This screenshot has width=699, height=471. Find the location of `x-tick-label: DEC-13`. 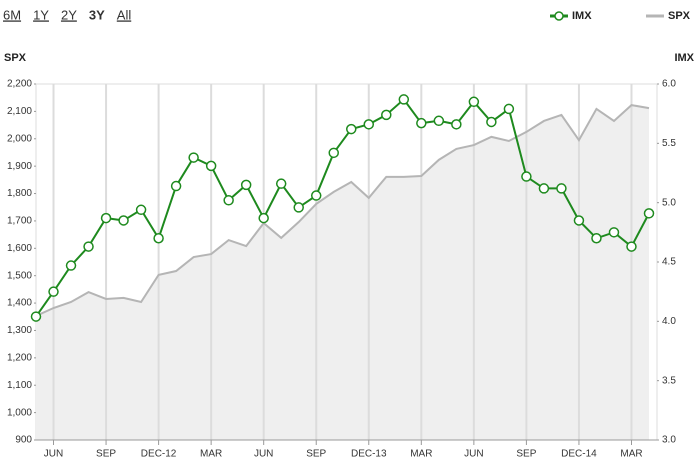

x-tick-label: DEC-13 is located at coordinates (369, 454).